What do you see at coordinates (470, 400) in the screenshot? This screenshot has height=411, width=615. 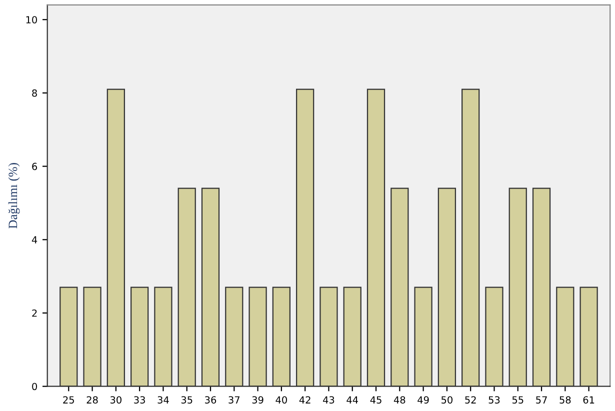 I see `x-tick-label: 52` at bounding box center [470, 400].